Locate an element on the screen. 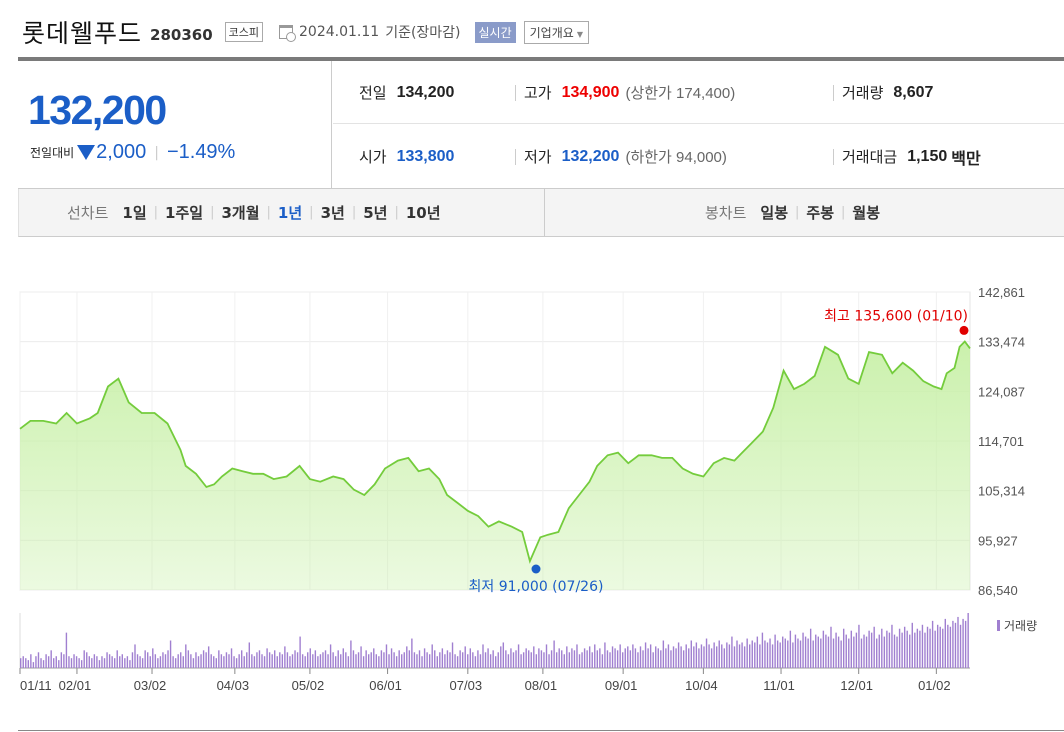  lower-limit: (하한가 94,000) is located at coordinates (676, 157).